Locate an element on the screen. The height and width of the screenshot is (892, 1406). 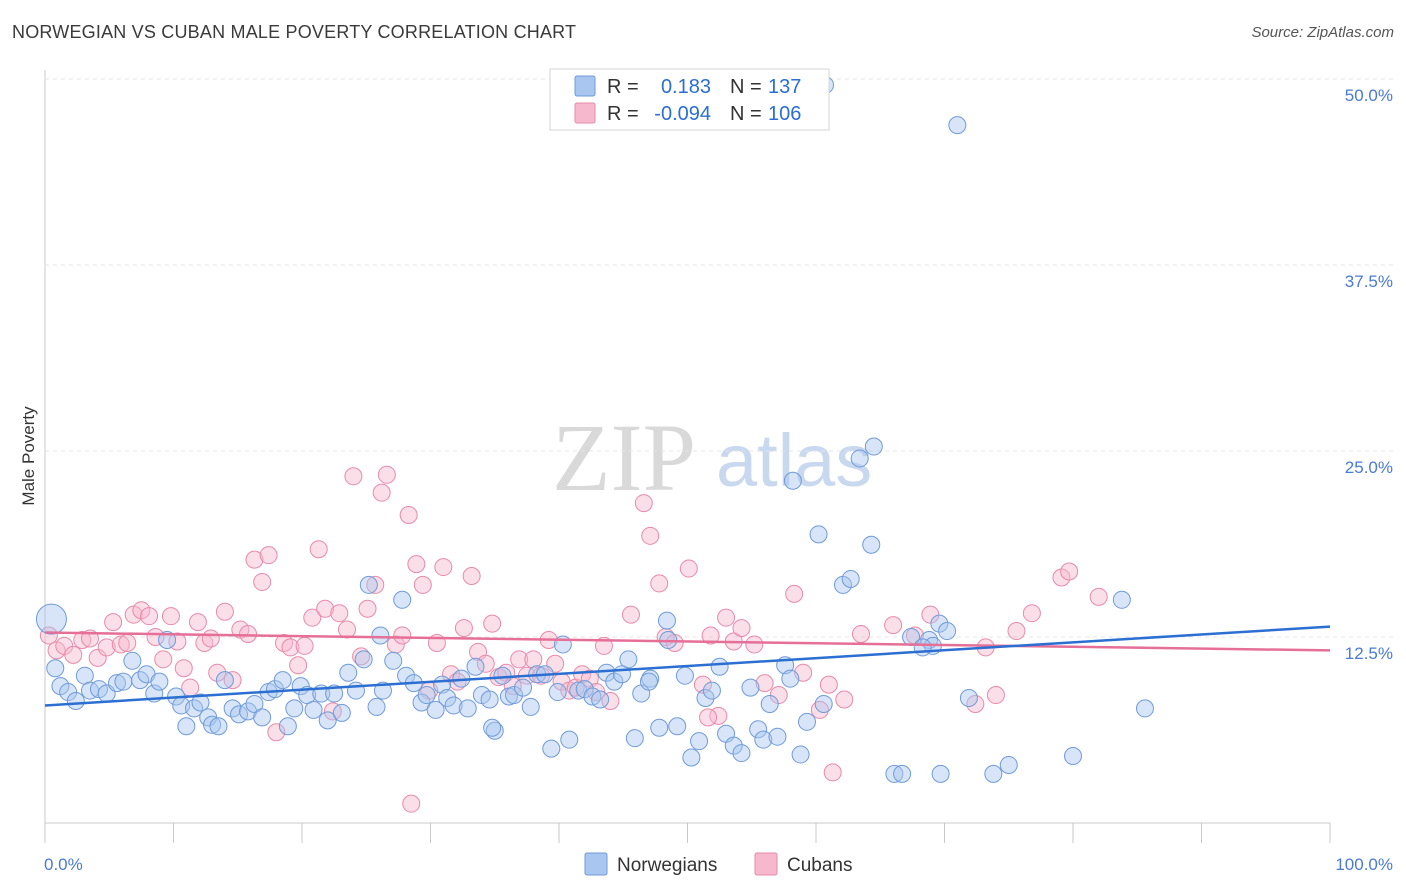
legend-r-value-2: -0.094 is located at coordinates (682, 114).